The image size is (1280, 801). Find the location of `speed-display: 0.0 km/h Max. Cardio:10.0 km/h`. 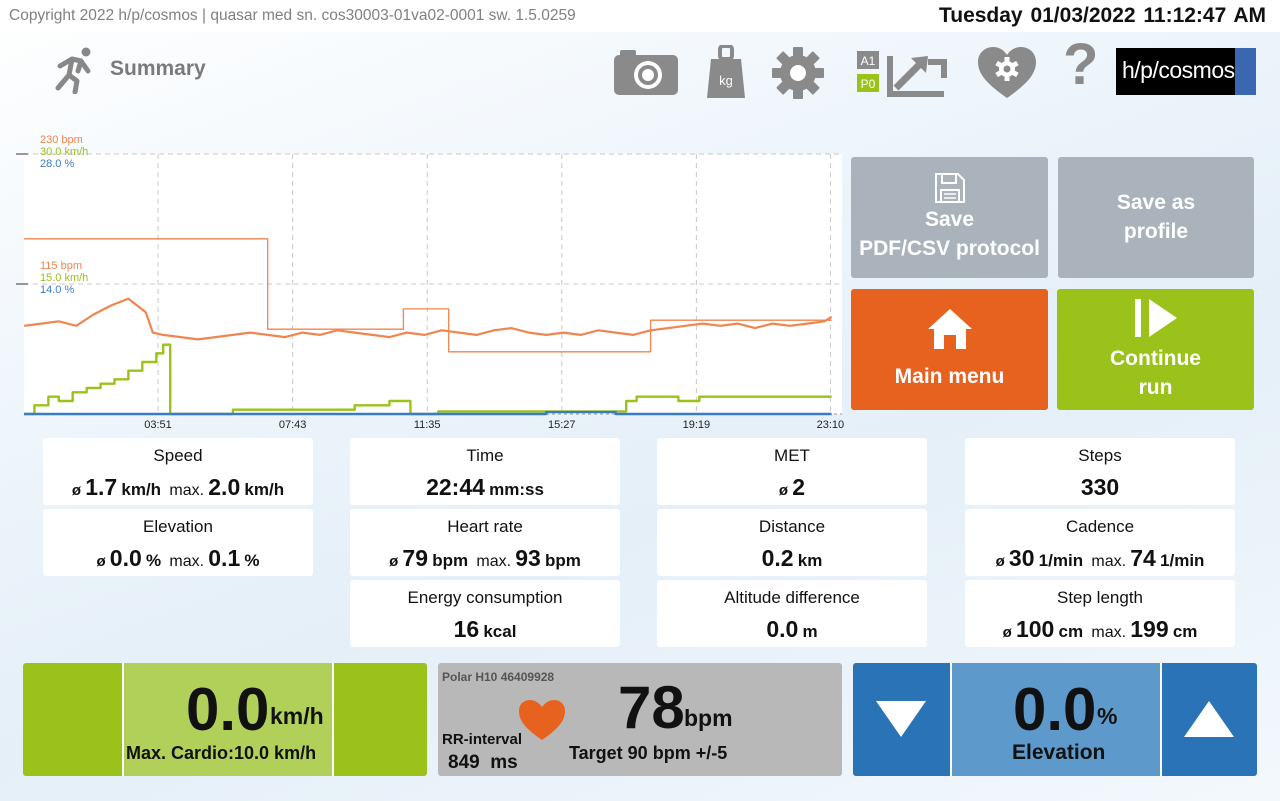

speed-display: 0.0 km/h Max. Cardio:10.0 km/h is located at coordinates (228, 719).